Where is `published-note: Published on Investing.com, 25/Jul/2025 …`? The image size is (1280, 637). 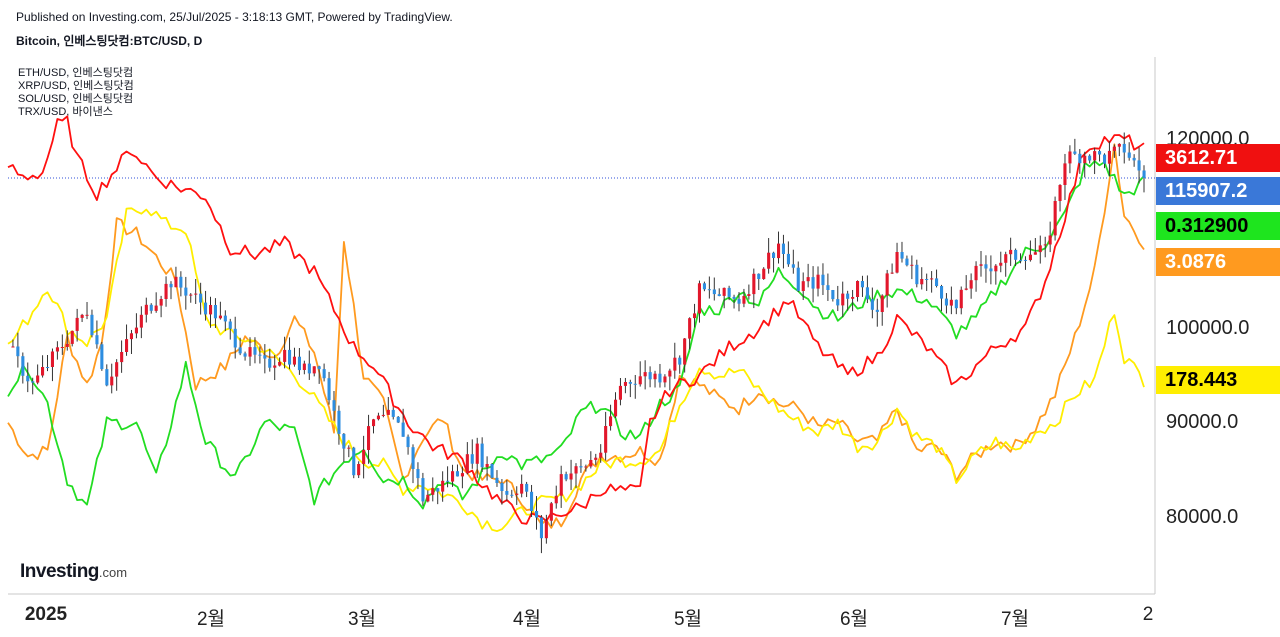 published-note: Published on Investing.com, 25/Jul/2025 … is located at coordinates (234, 17).